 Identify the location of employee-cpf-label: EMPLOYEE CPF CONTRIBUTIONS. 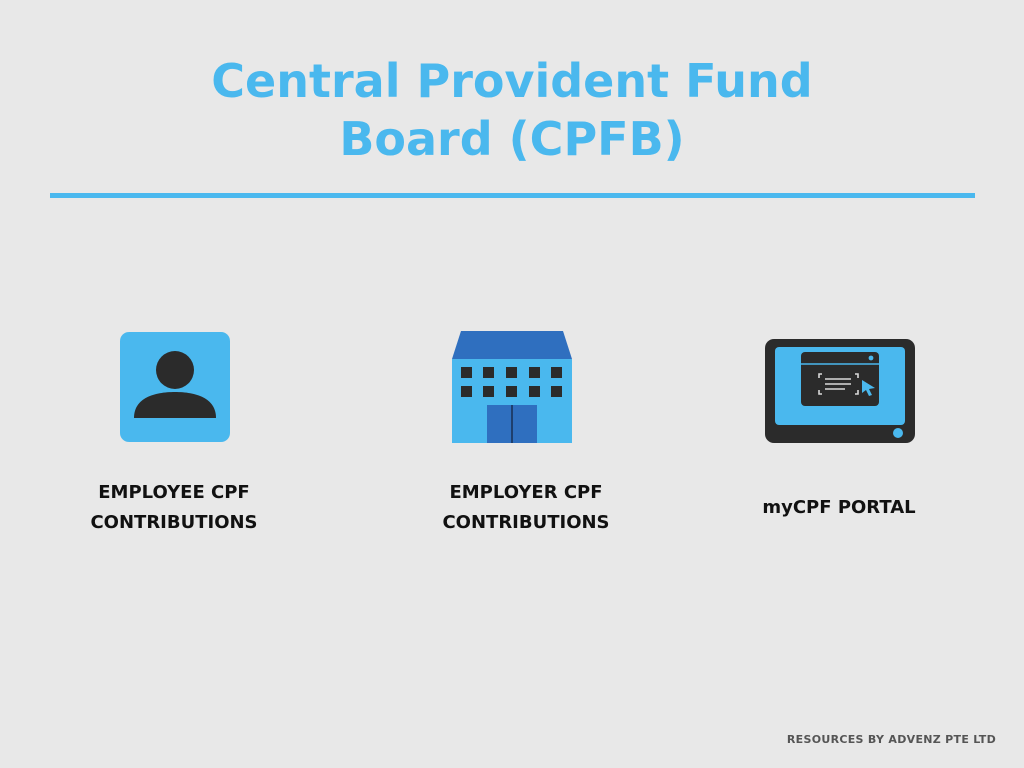
(174, 507).